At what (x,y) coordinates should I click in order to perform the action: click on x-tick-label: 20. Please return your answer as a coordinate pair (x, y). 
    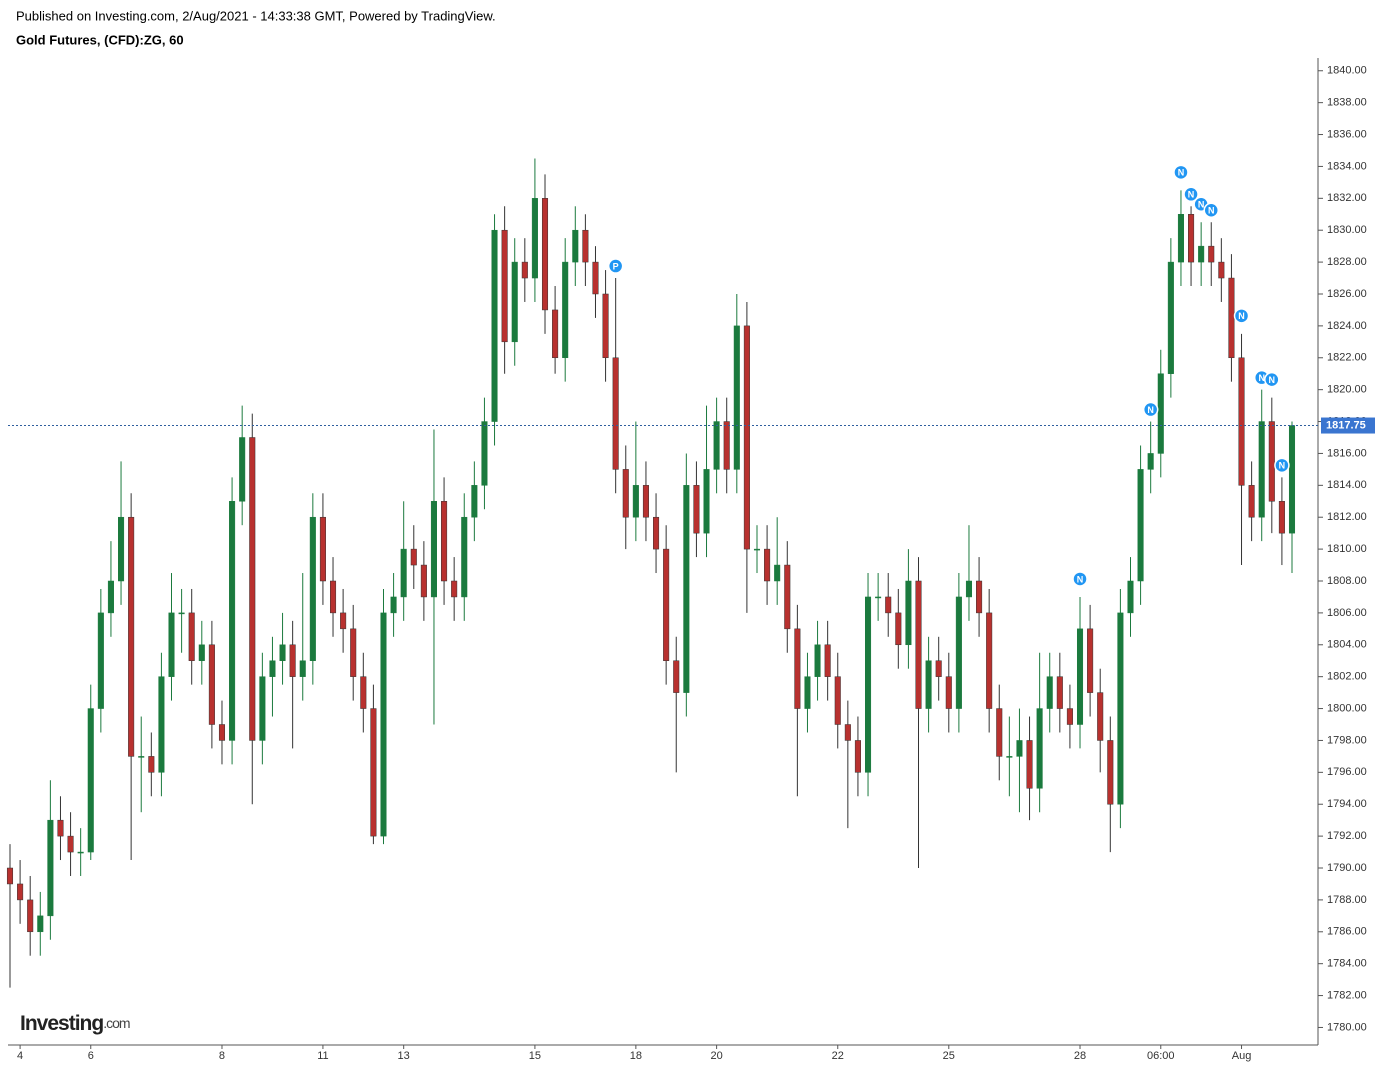
    Looking at the image, I should click on (716, 1056).